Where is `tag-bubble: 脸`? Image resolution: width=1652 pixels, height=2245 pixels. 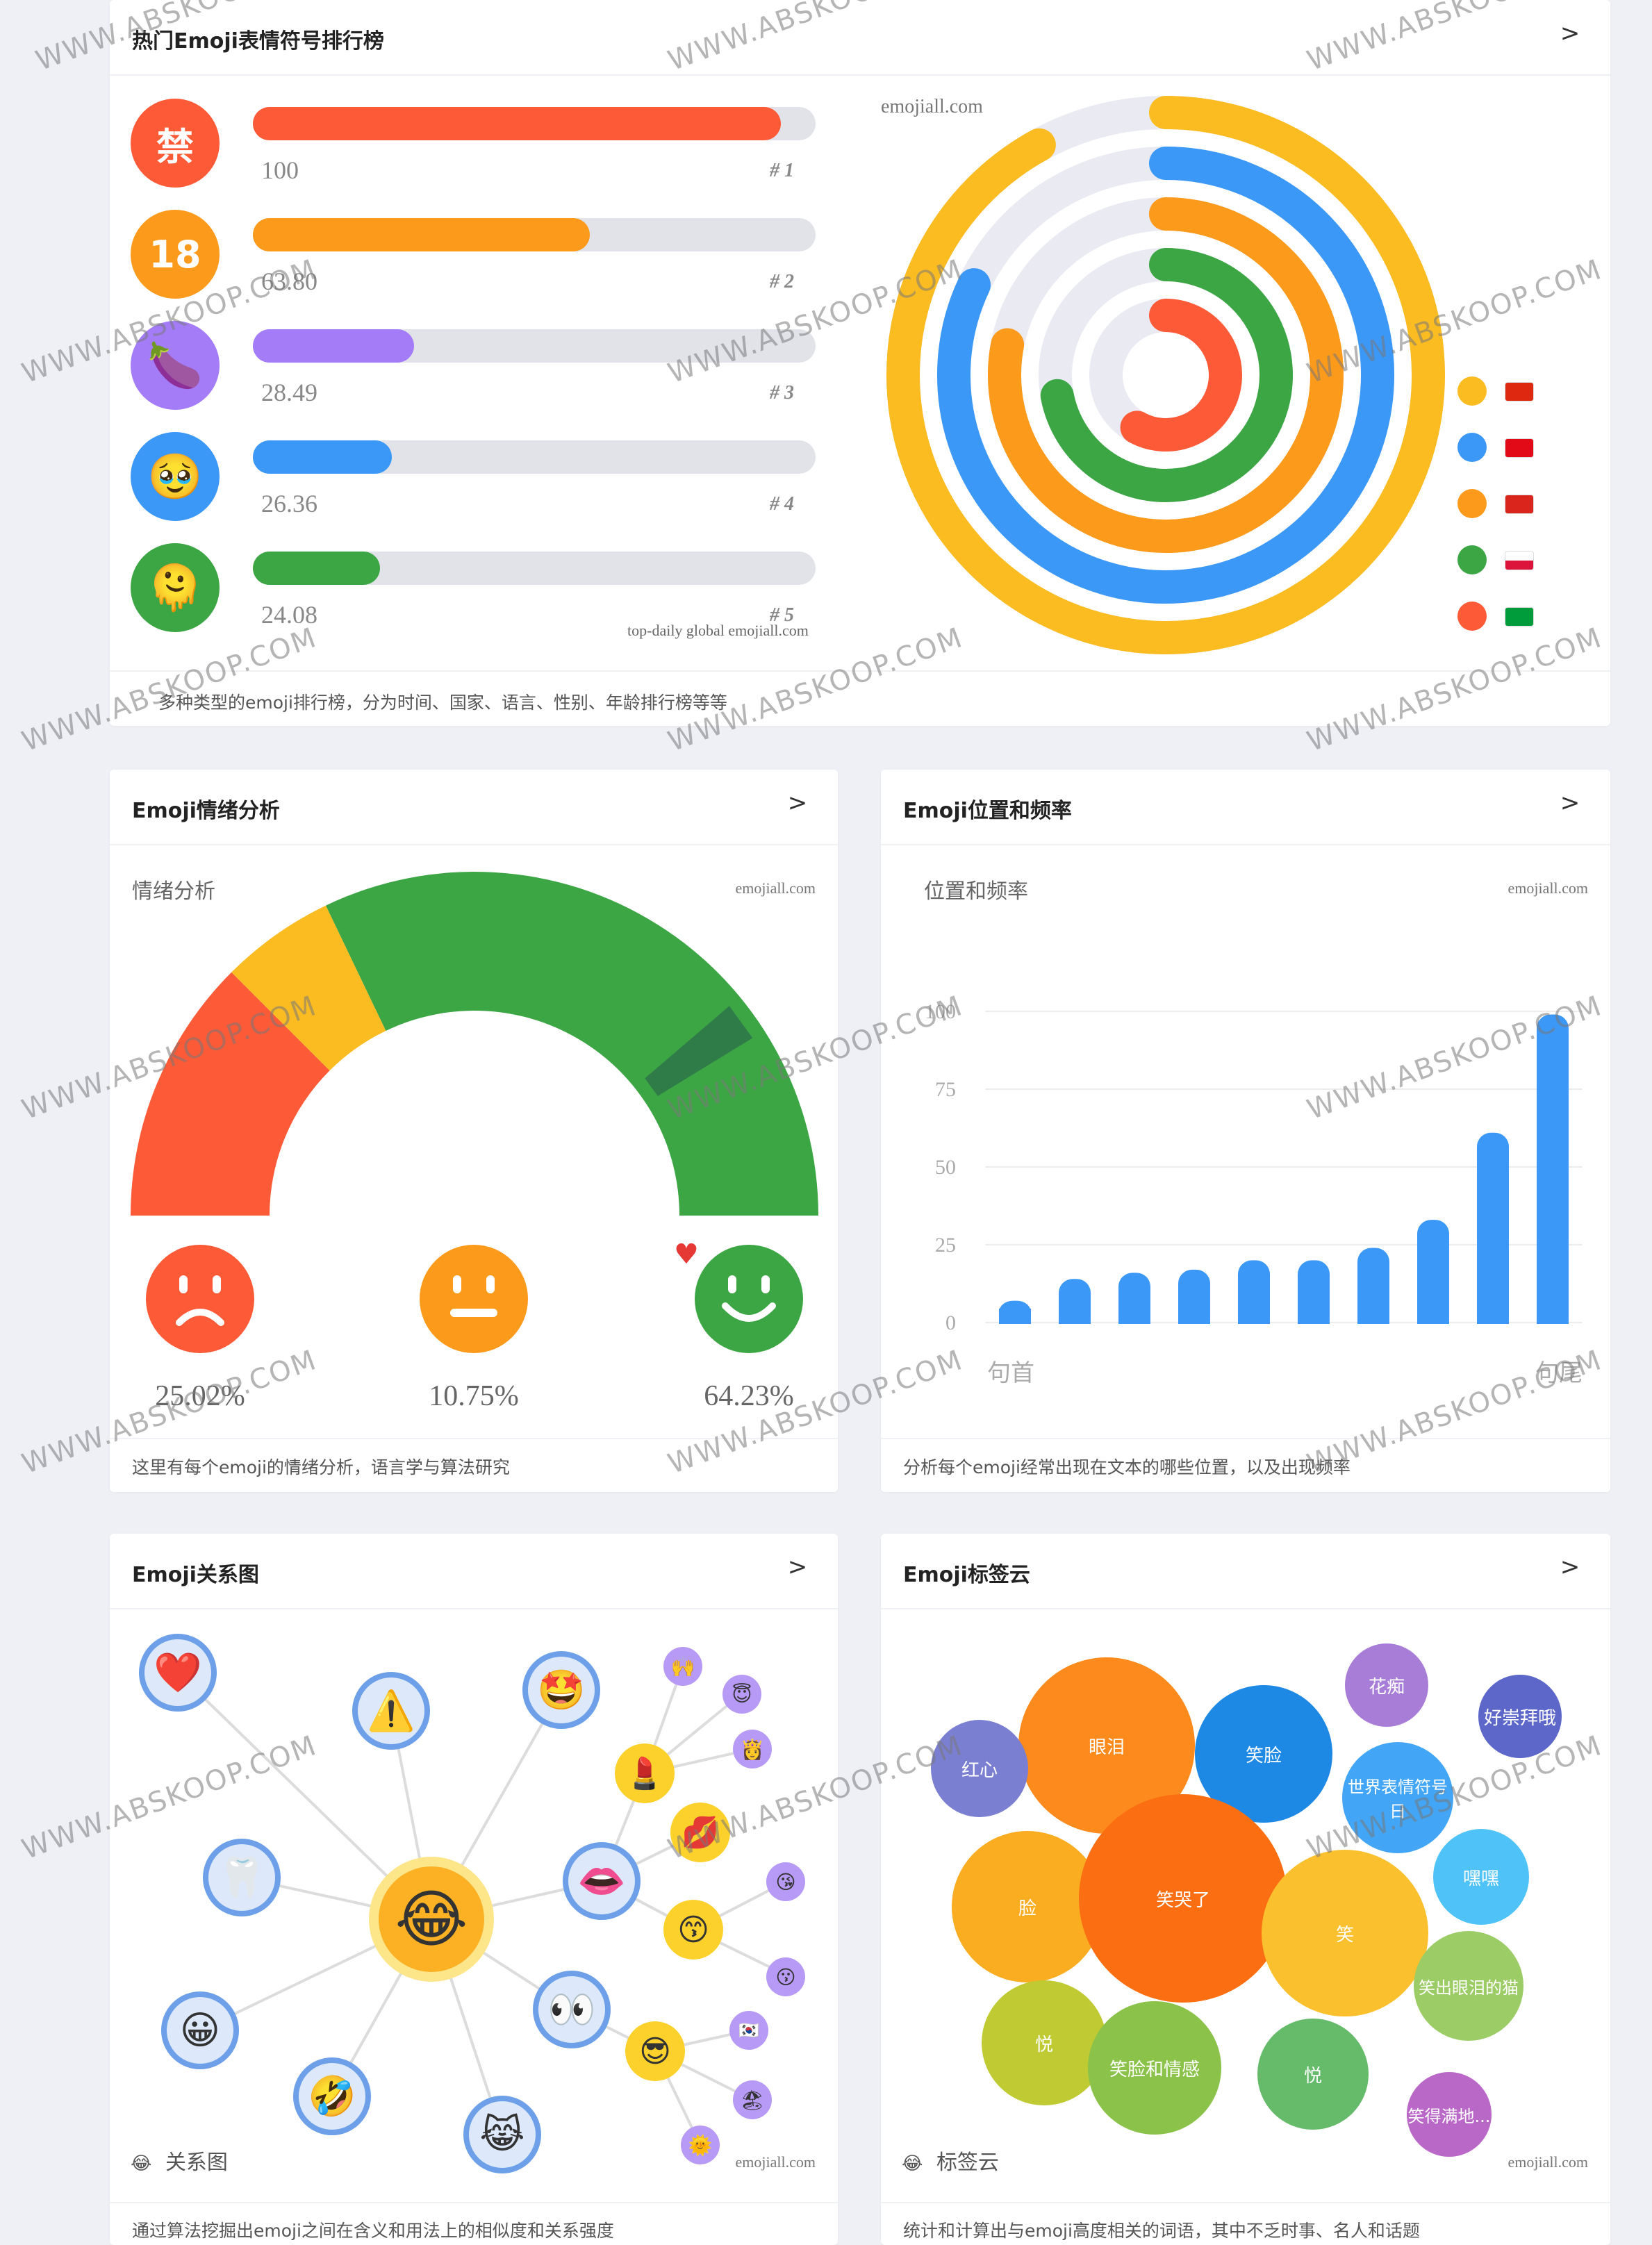 tag-bubble: 脸 is located at coordinates (1027, 1907).